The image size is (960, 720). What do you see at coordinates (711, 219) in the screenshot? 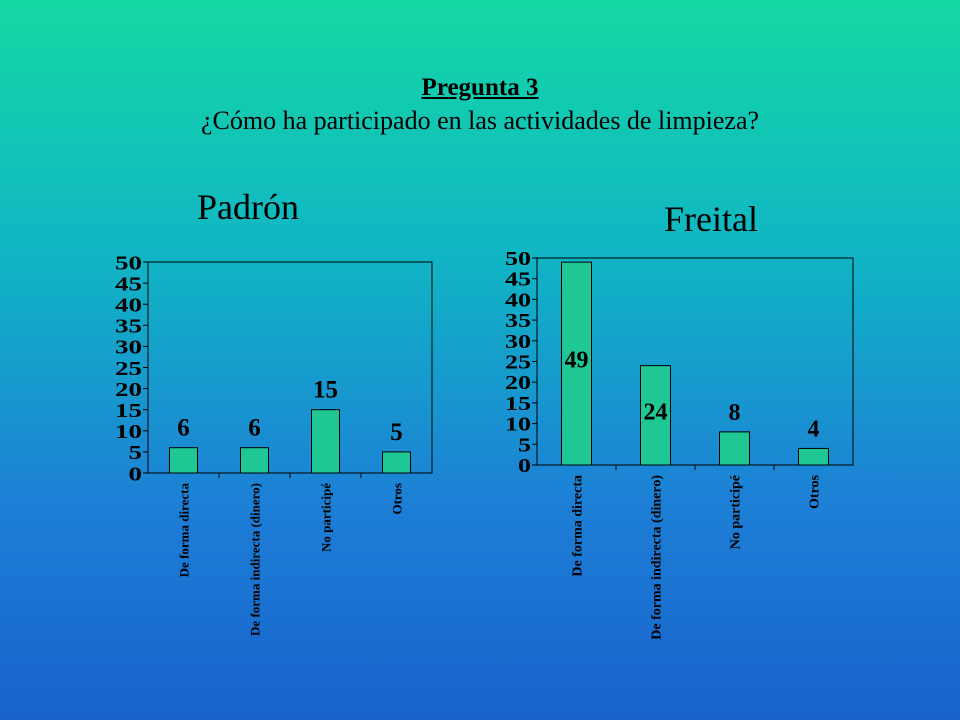
I see `chart-title-freital: Freital` at bounding box center [711, 219].